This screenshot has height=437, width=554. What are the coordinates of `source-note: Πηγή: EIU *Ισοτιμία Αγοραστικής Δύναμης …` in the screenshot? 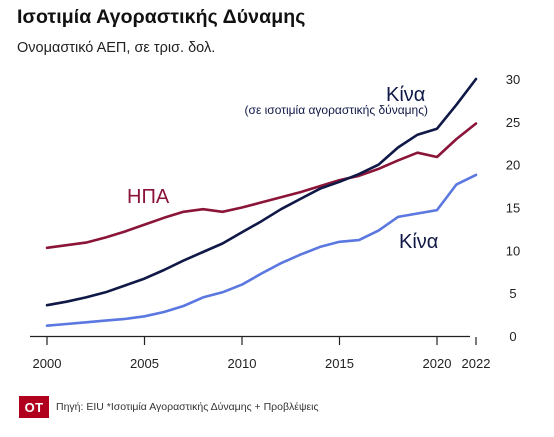 It's located at (187, 407).